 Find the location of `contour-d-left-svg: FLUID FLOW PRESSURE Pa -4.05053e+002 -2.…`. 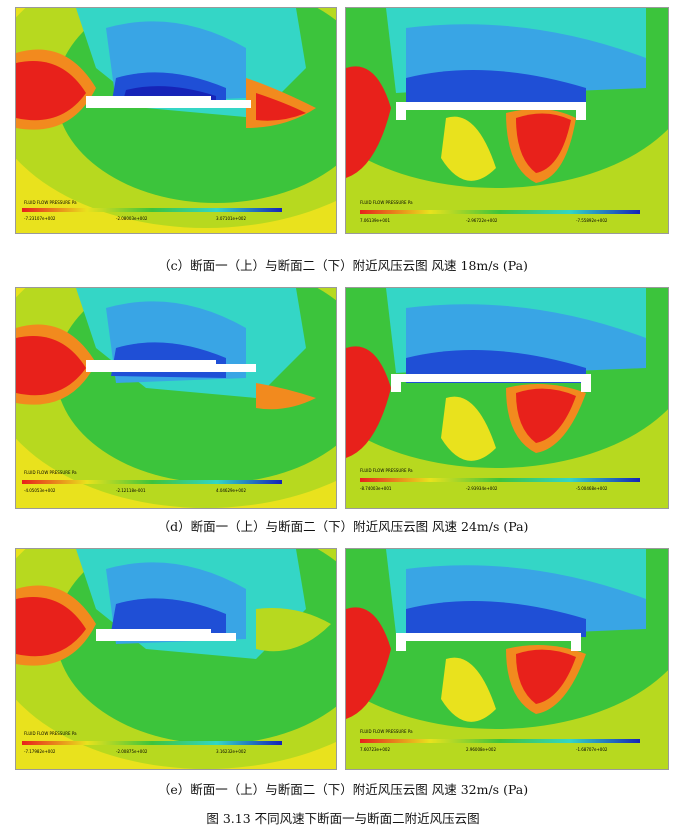

contour-d-left-svg: FLUID FLOW PRESSURE Pa -4.05053e+002 -2.… is located at coordinates (176, 398).